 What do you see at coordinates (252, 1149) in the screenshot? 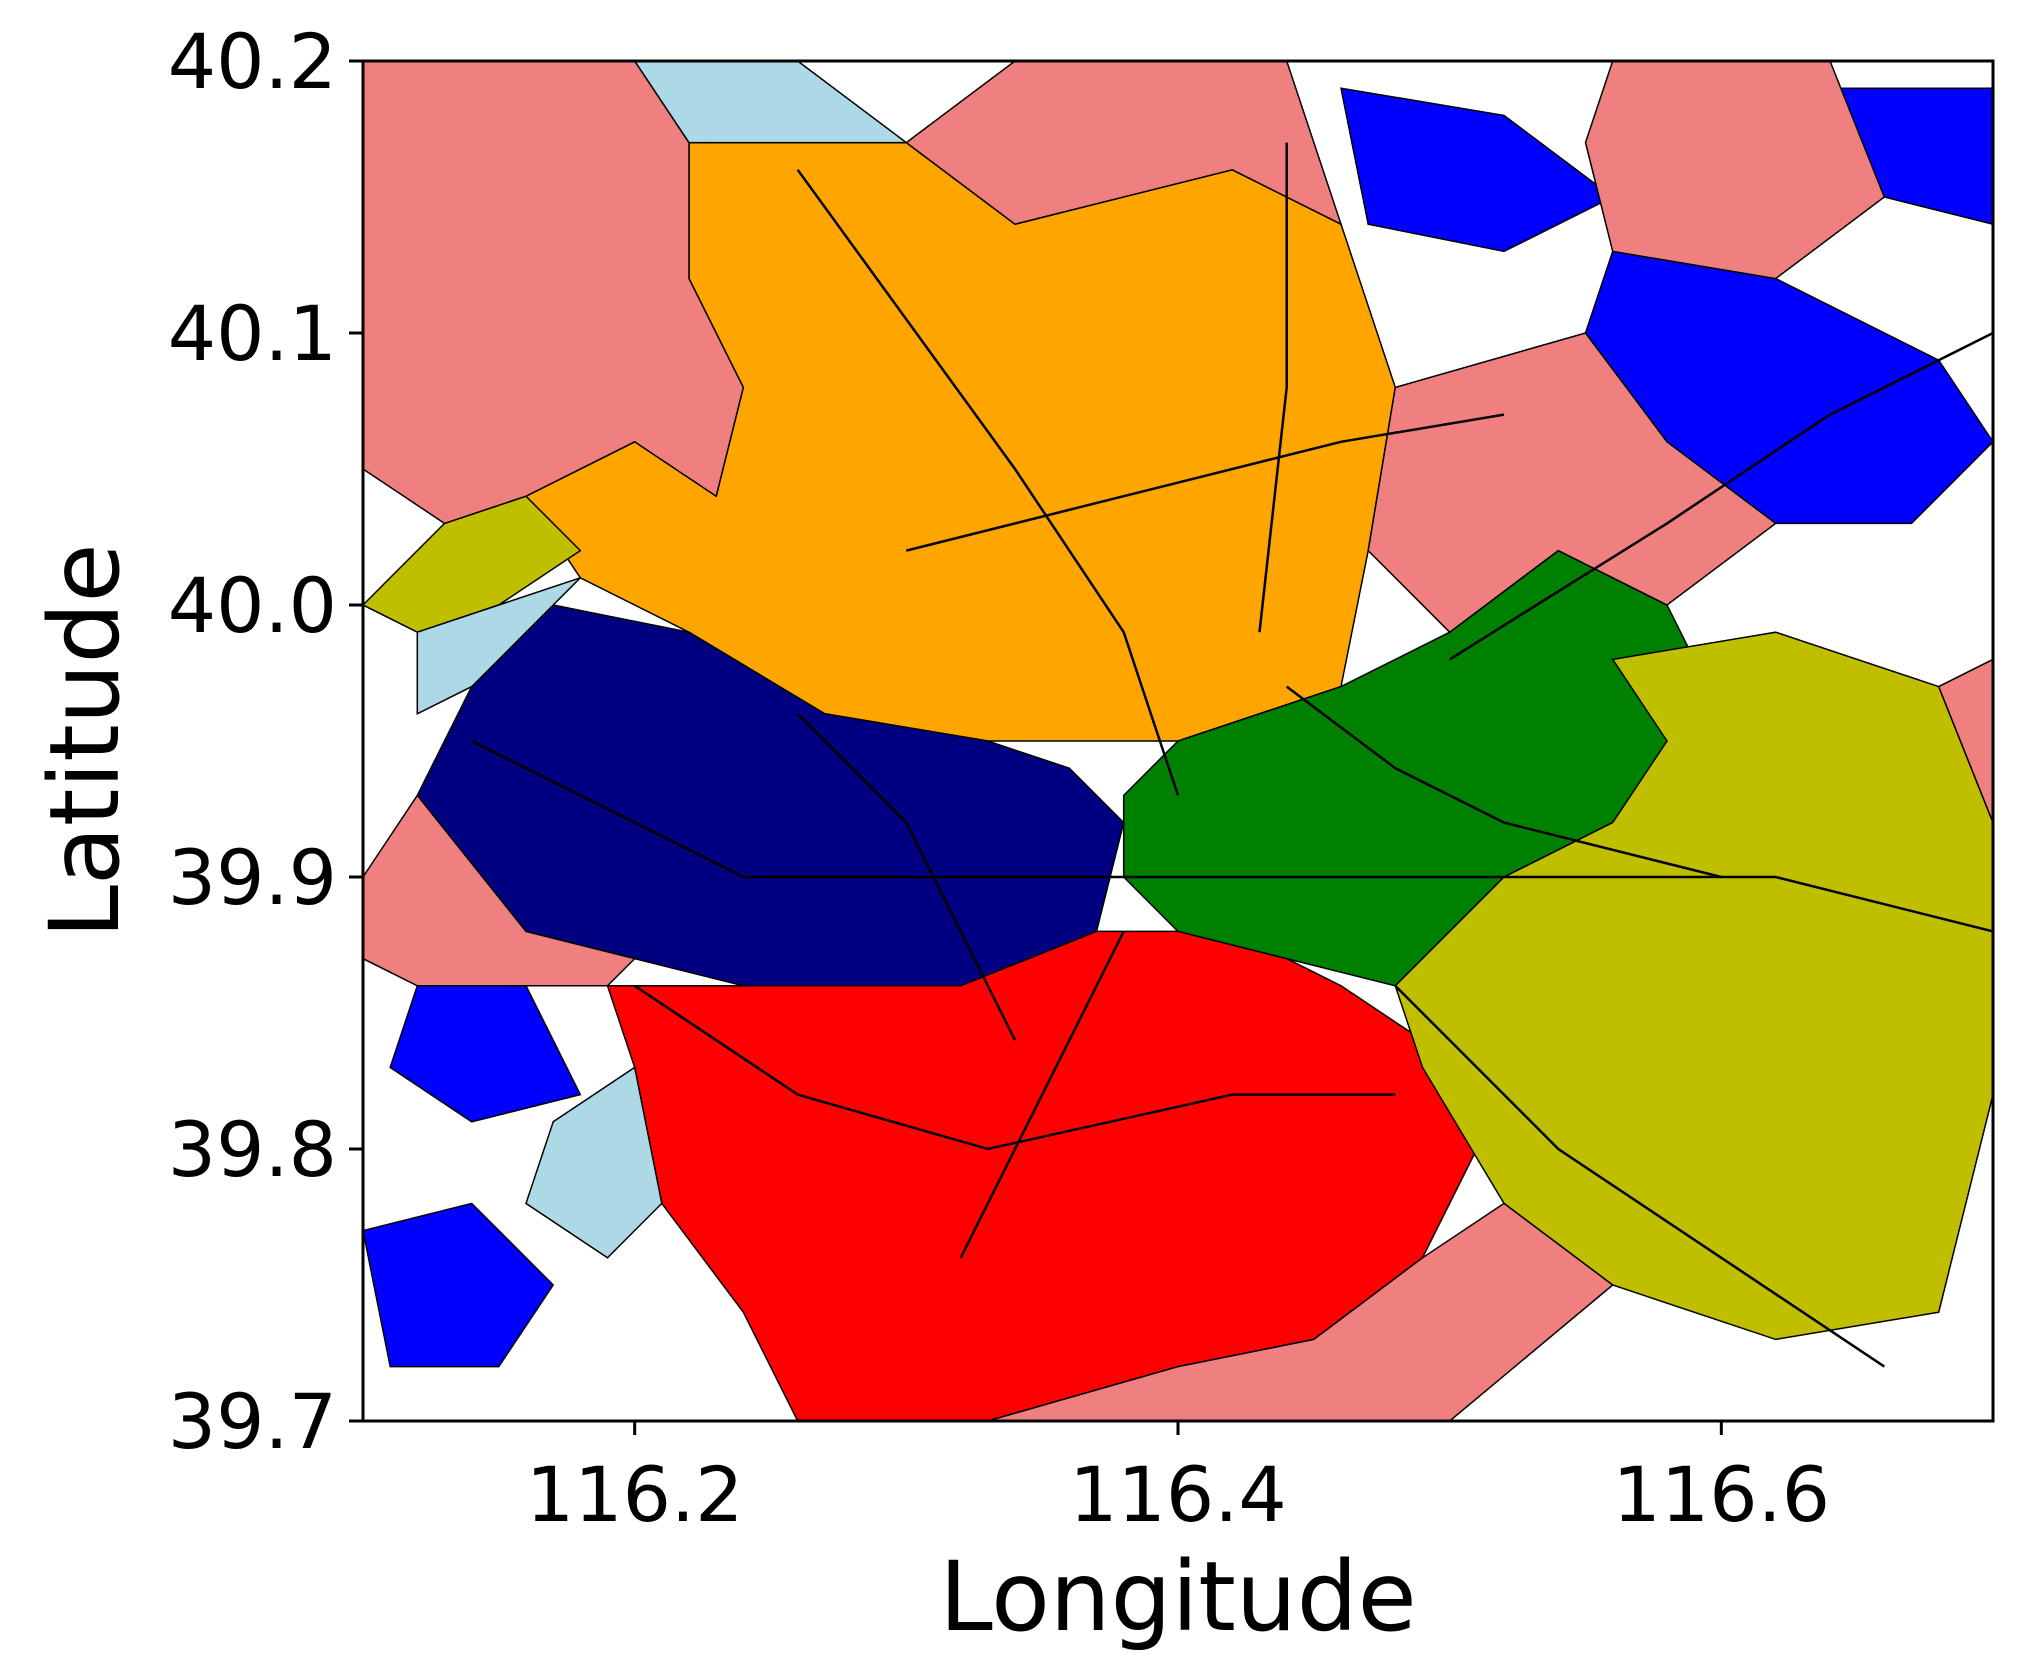
I see `y-tick-label: 39.8` at bounding box center [252, 1149].